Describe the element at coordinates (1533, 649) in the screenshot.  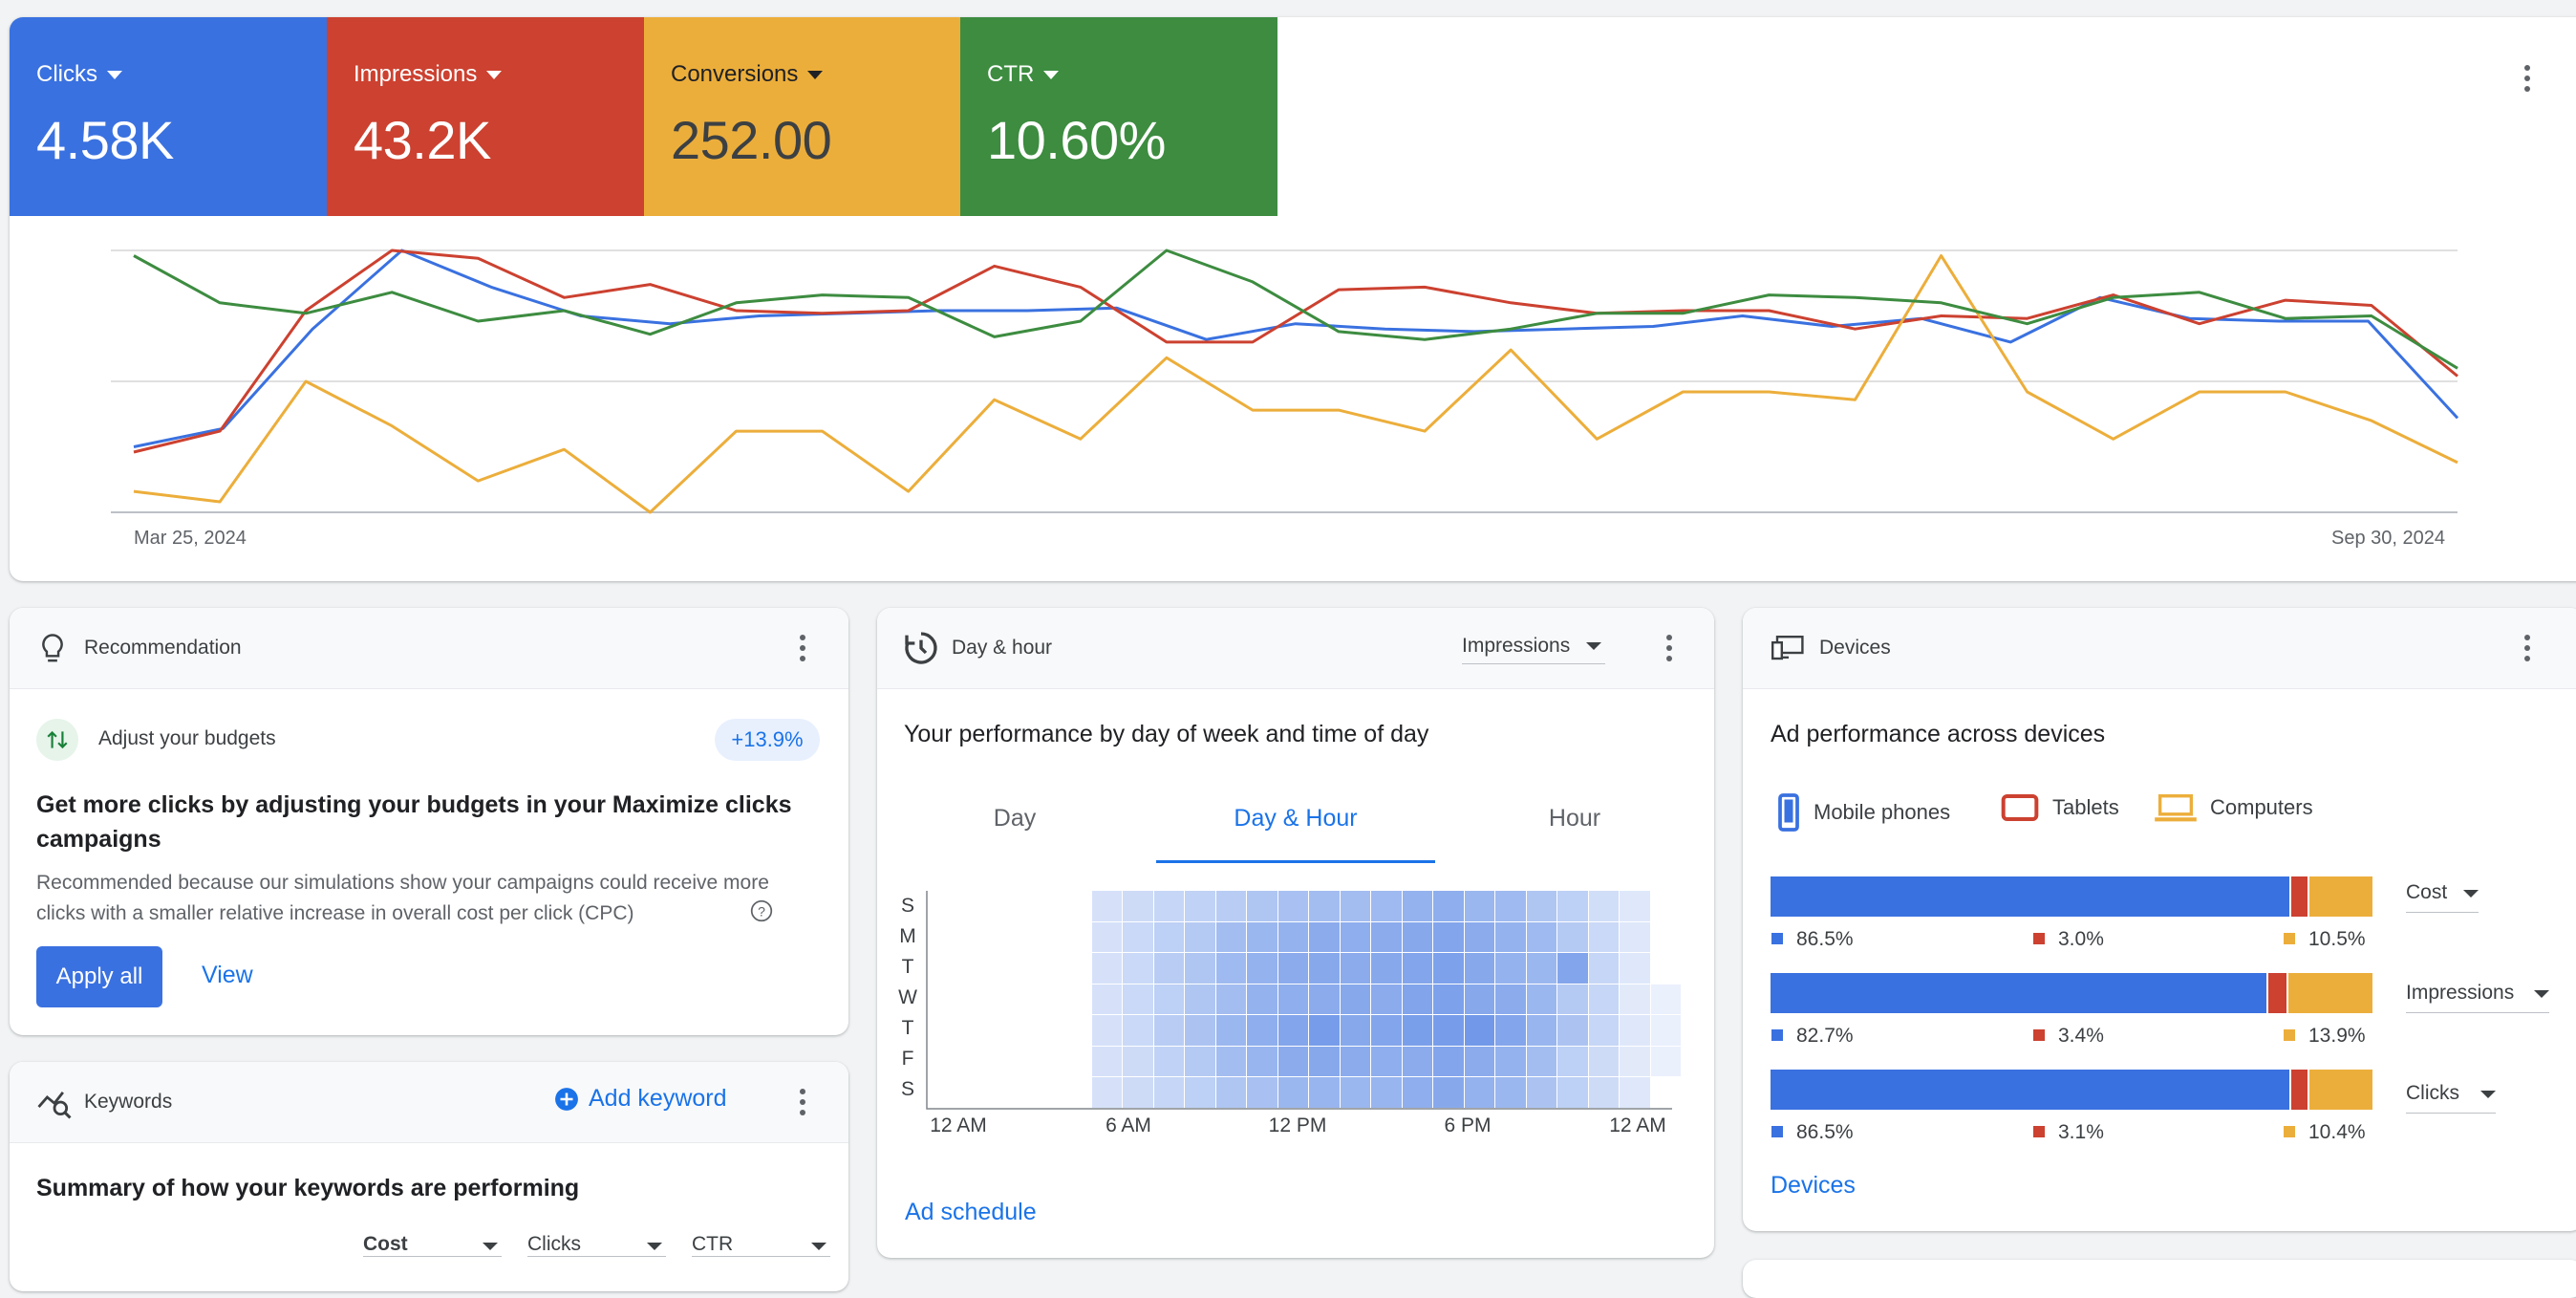
I see `metric-select: Impressions` at that location.